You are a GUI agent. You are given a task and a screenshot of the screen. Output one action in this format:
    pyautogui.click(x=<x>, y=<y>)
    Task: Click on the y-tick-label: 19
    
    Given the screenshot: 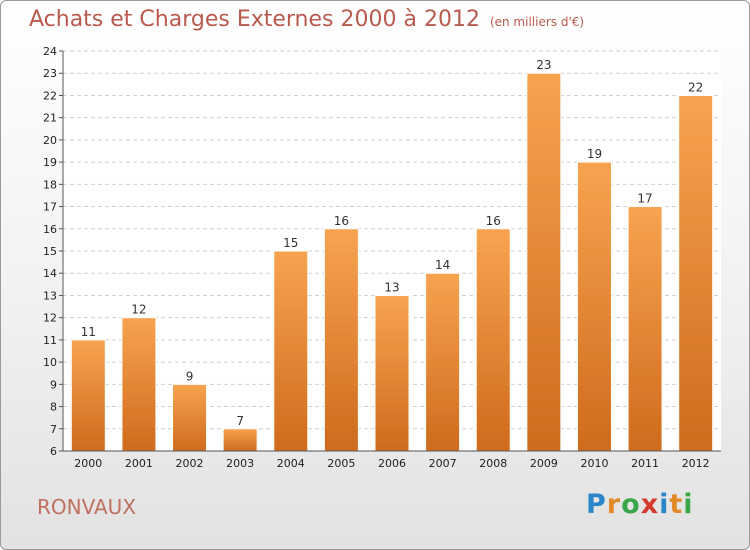 What is the action you would take?
    pyautogui.click(x=50, y=162)
    